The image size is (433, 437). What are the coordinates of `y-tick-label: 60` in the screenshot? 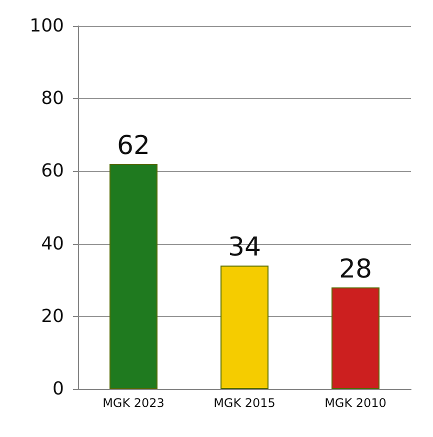 It's located at (52, 171).